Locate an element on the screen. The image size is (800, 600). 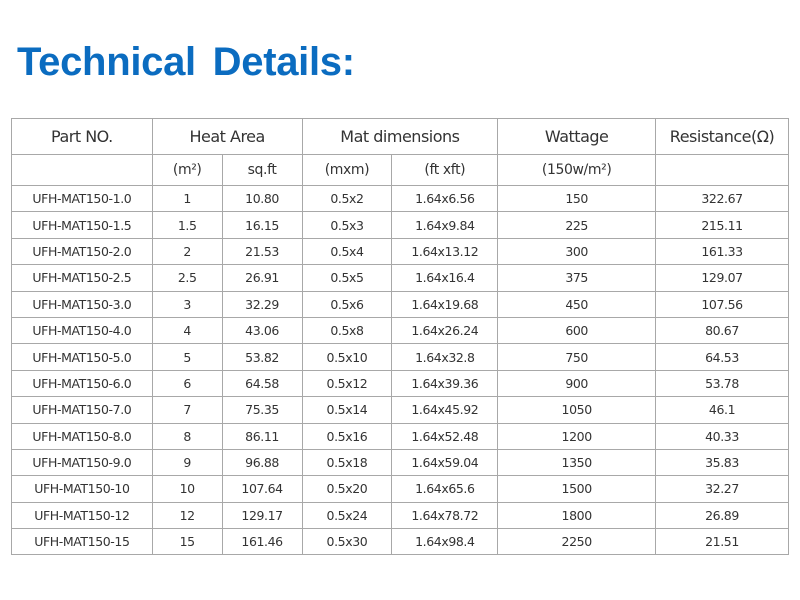
header-part-no: Part NO. is located at coordinates (82, 136).